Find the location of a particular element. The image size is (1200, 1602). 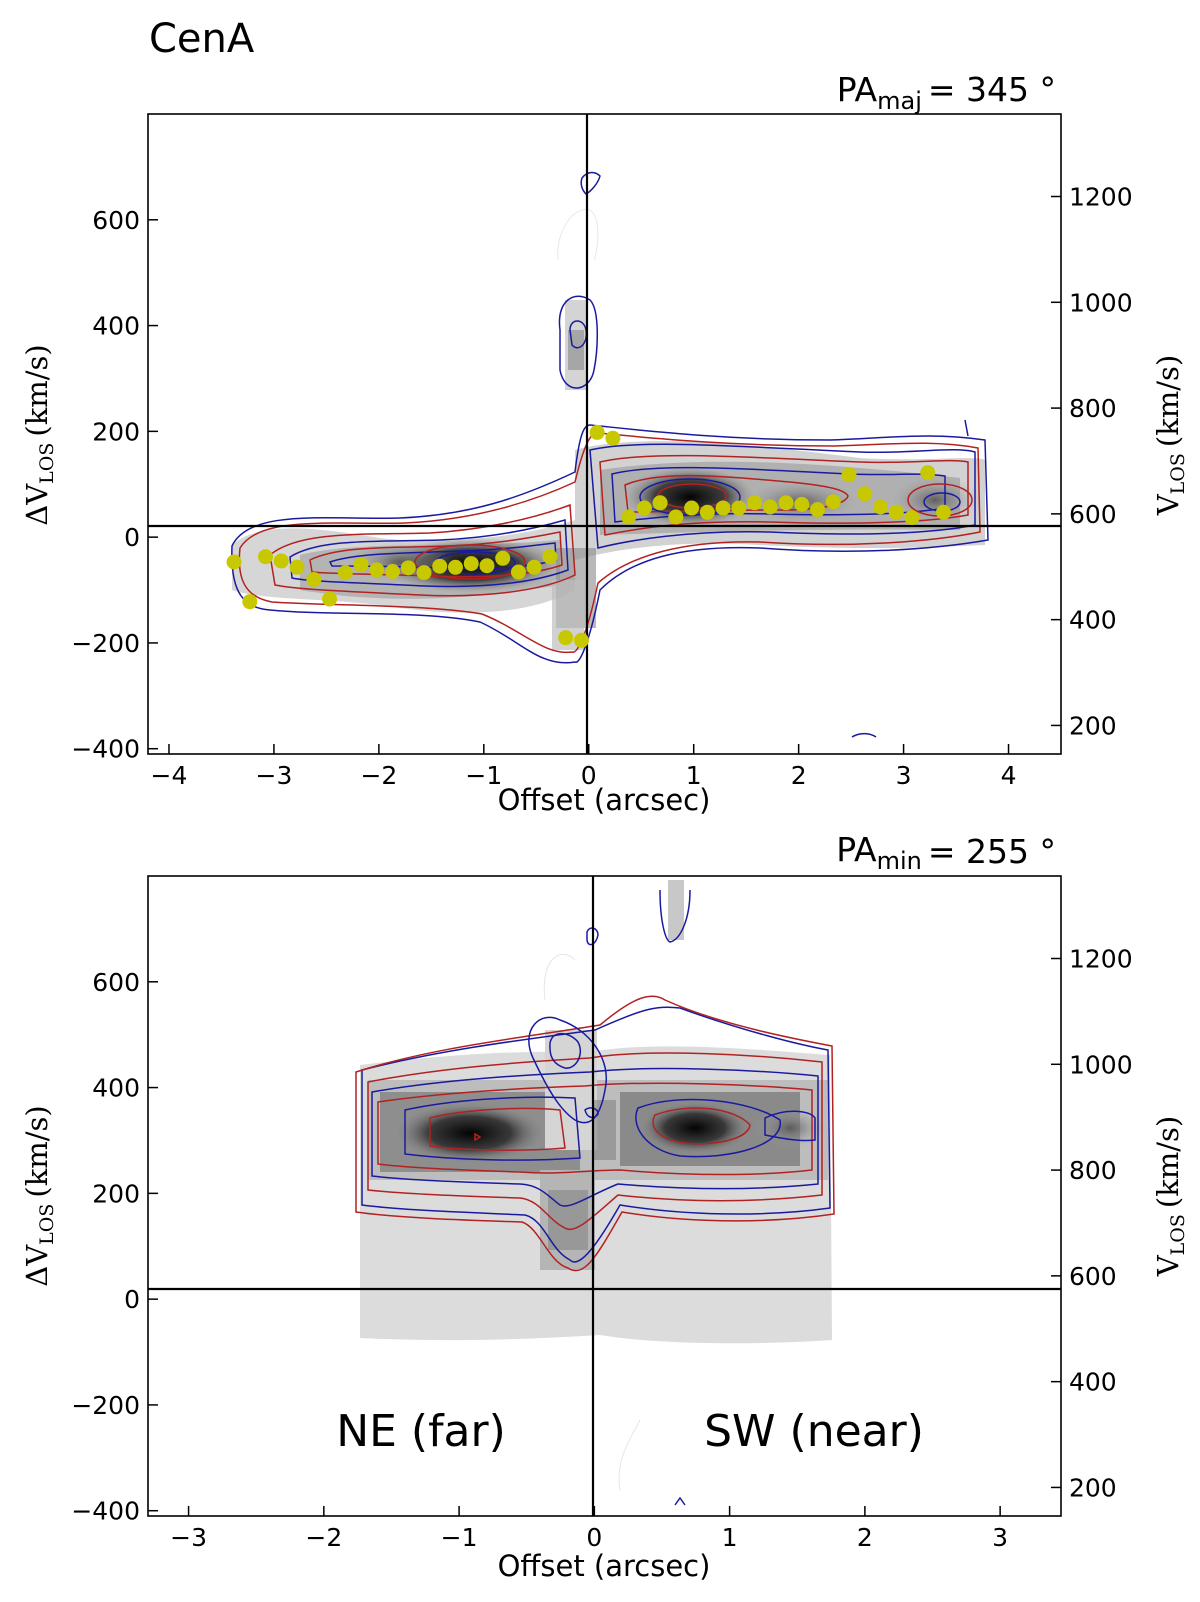

pa-major-label: PAmaj = 345 ° is located at coordinates (946, 92).